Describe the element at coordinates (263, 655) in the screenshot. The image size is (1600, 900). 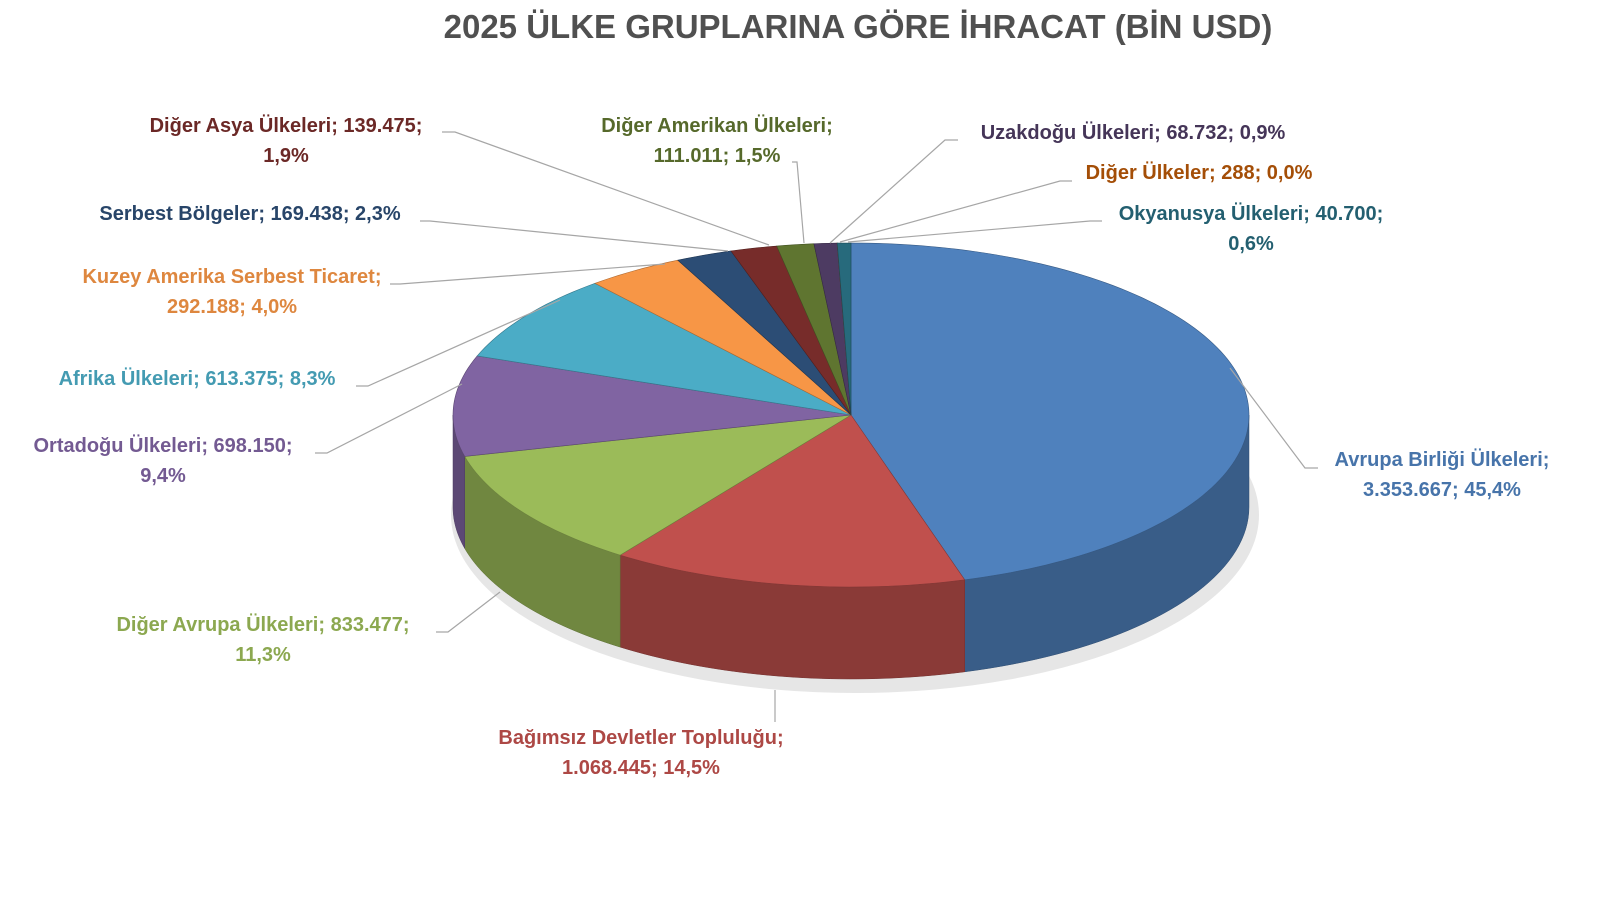
I see `label-percent: 11,3%` at that location.